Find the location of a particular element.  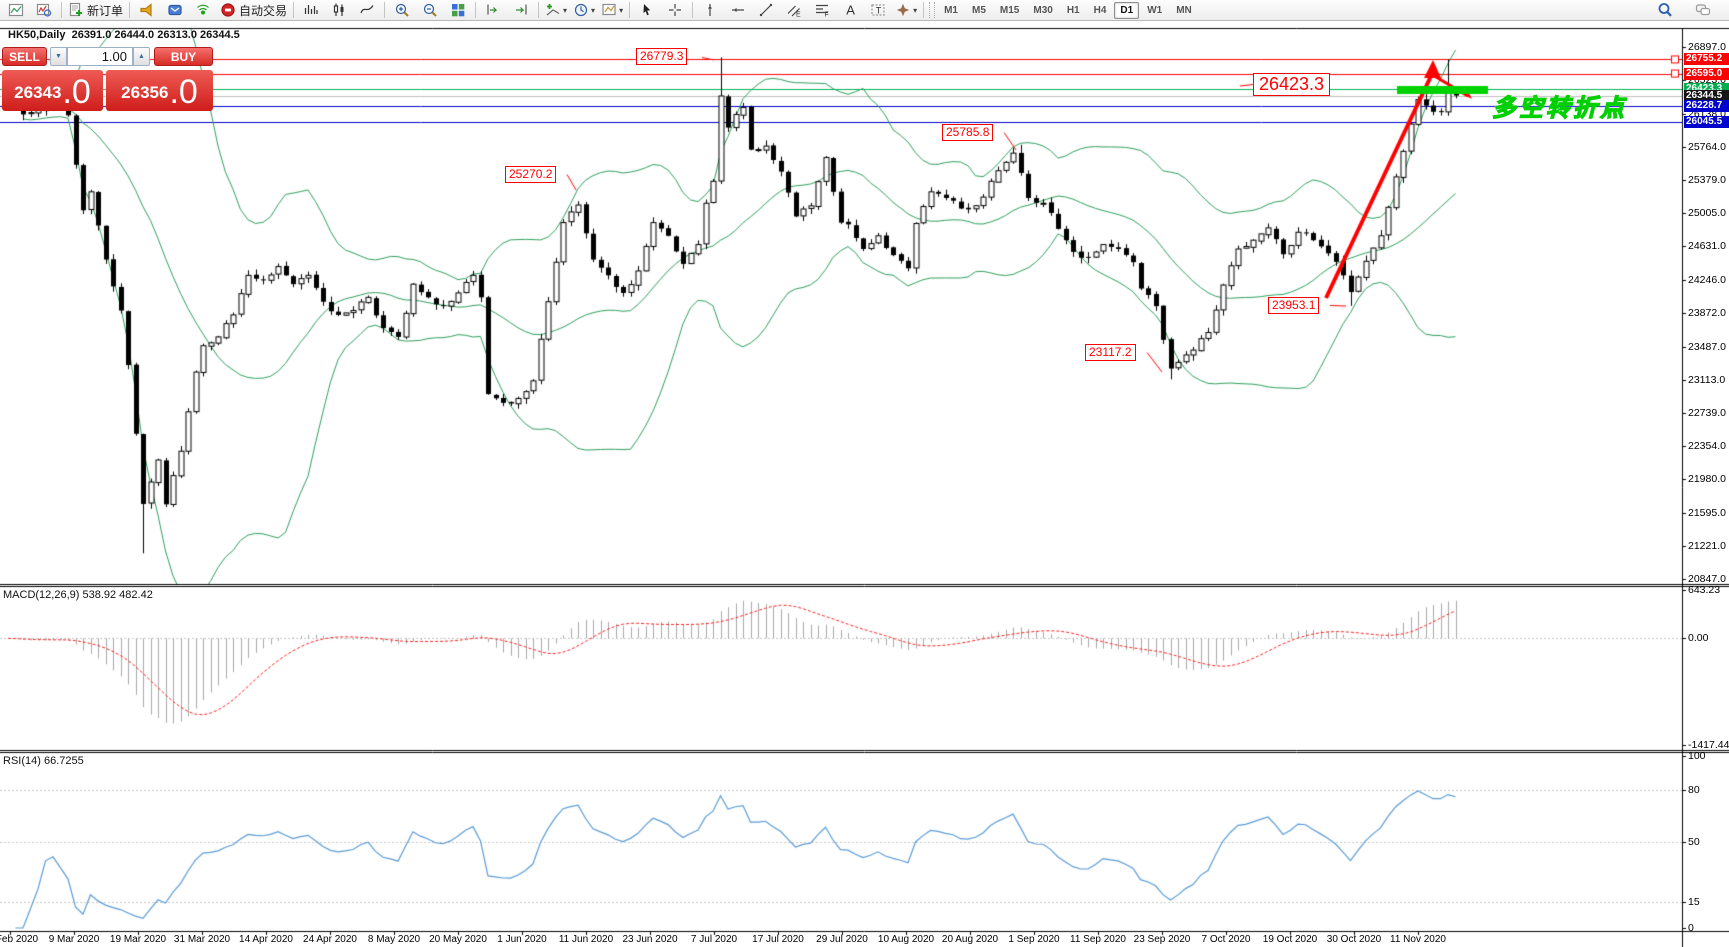

volume-up-button: ▲ is located at coordinates (141, 56).